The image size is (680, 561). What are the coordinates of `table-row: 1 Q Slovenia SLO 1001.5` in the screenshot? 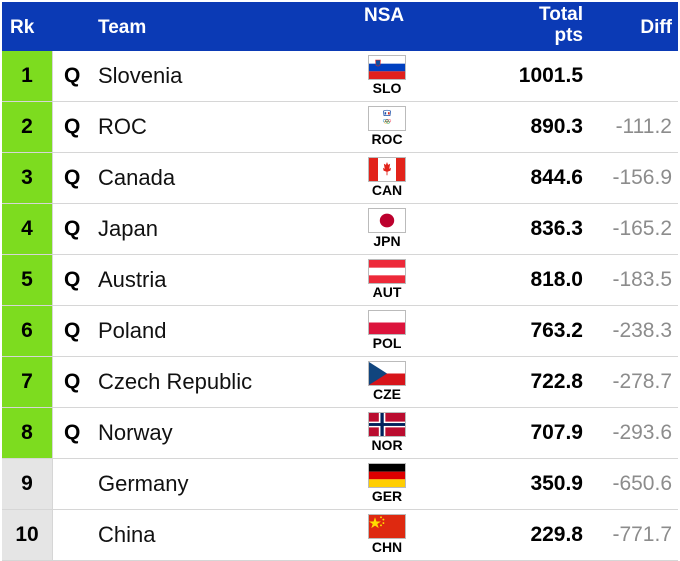 It's located at (340, 76).